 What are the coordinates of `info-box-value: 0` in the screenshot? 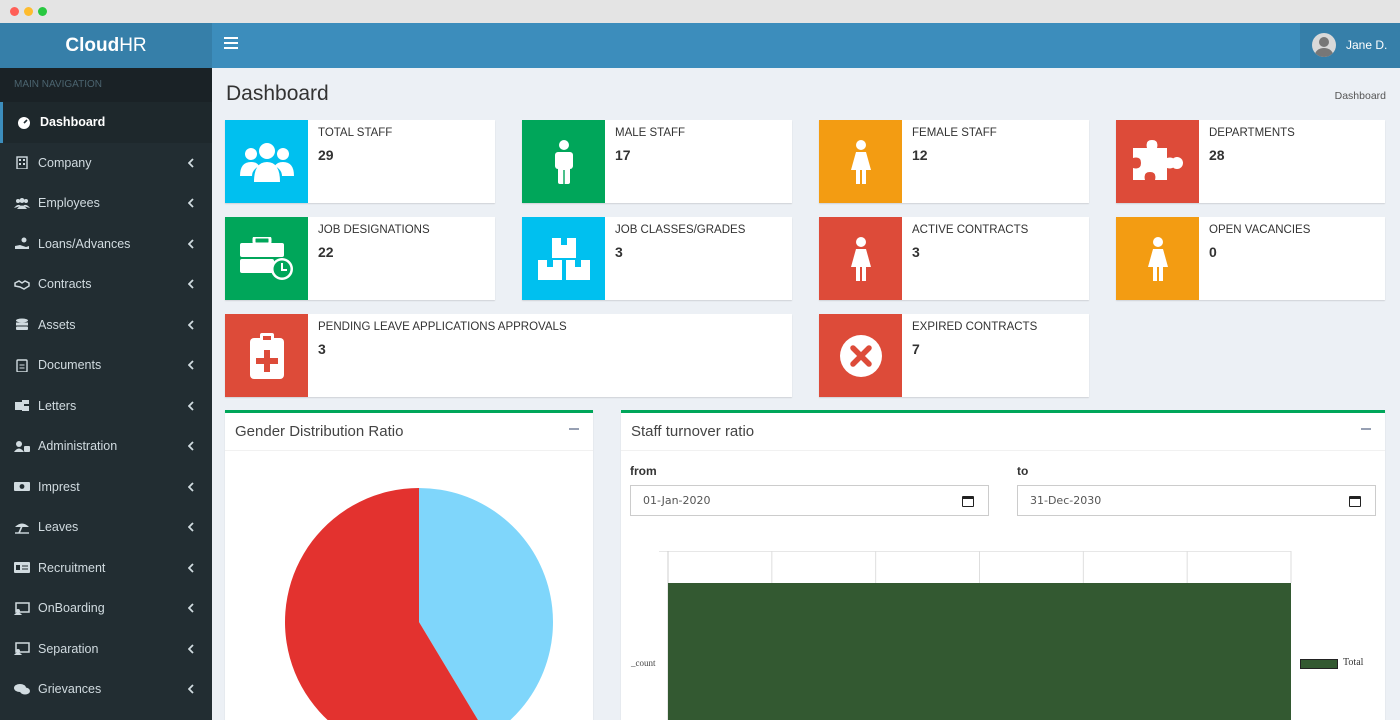 It's located at (1213, 252).